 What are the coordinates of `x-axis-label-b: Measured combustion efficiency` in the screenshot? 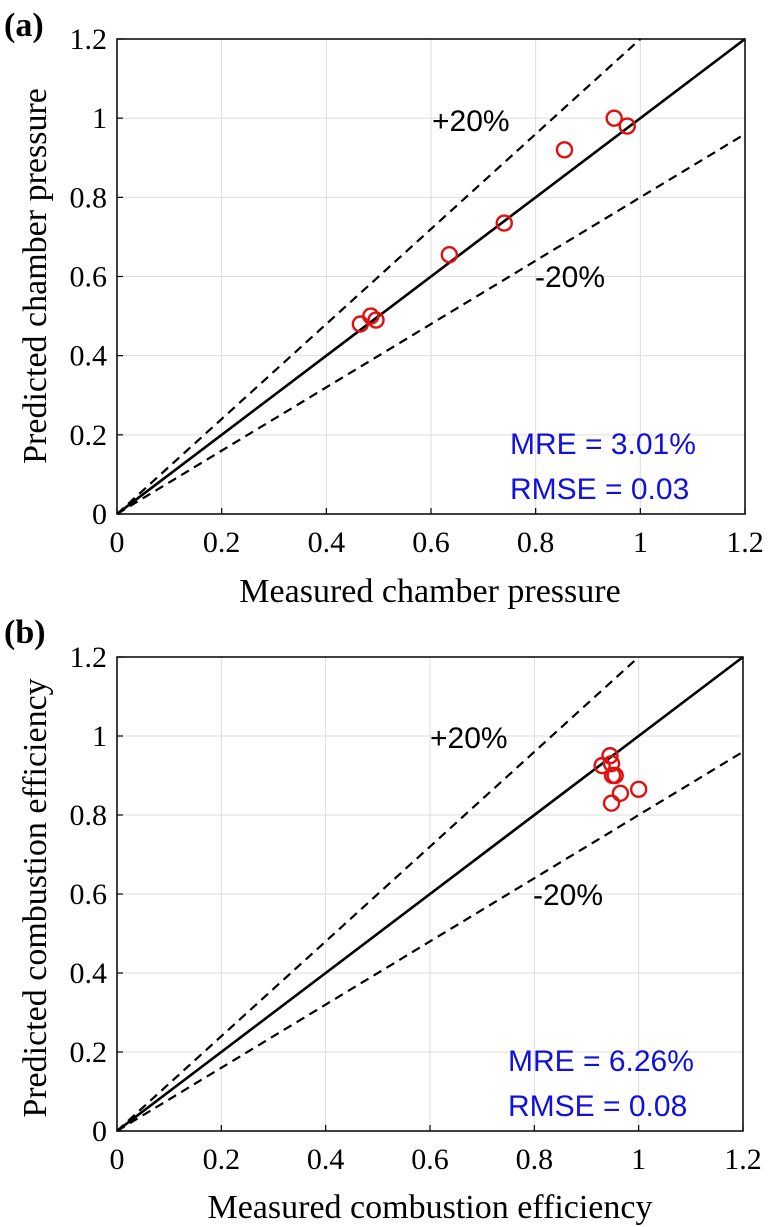 It's located at (429, 1207).